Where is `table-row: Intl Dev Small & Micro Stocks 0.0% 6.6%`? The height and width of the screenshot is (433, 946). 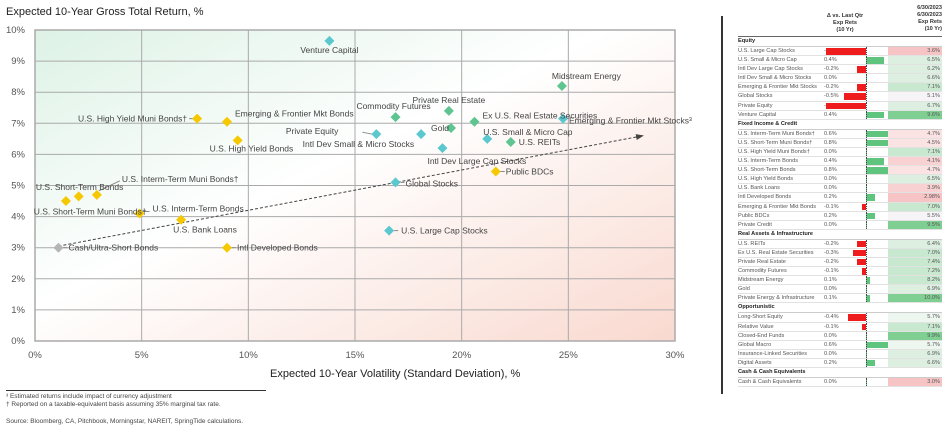 table-row: Intl Dev Small & Micro Stocks 0.0% 6.6% is located at coordinates (840, 79).